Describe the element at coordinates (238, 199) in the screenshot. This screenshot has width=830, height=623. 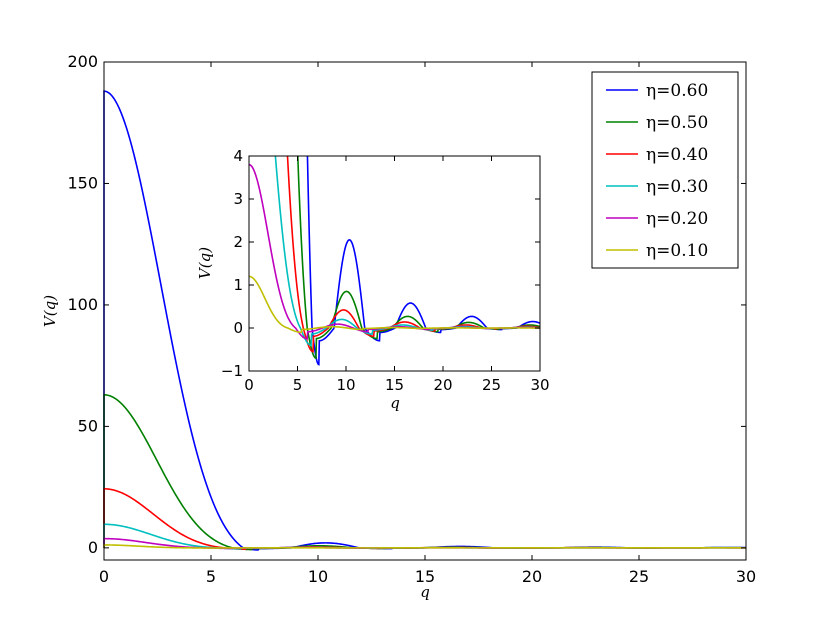
I see `inset-y-tick-label-4: 3` at that location.